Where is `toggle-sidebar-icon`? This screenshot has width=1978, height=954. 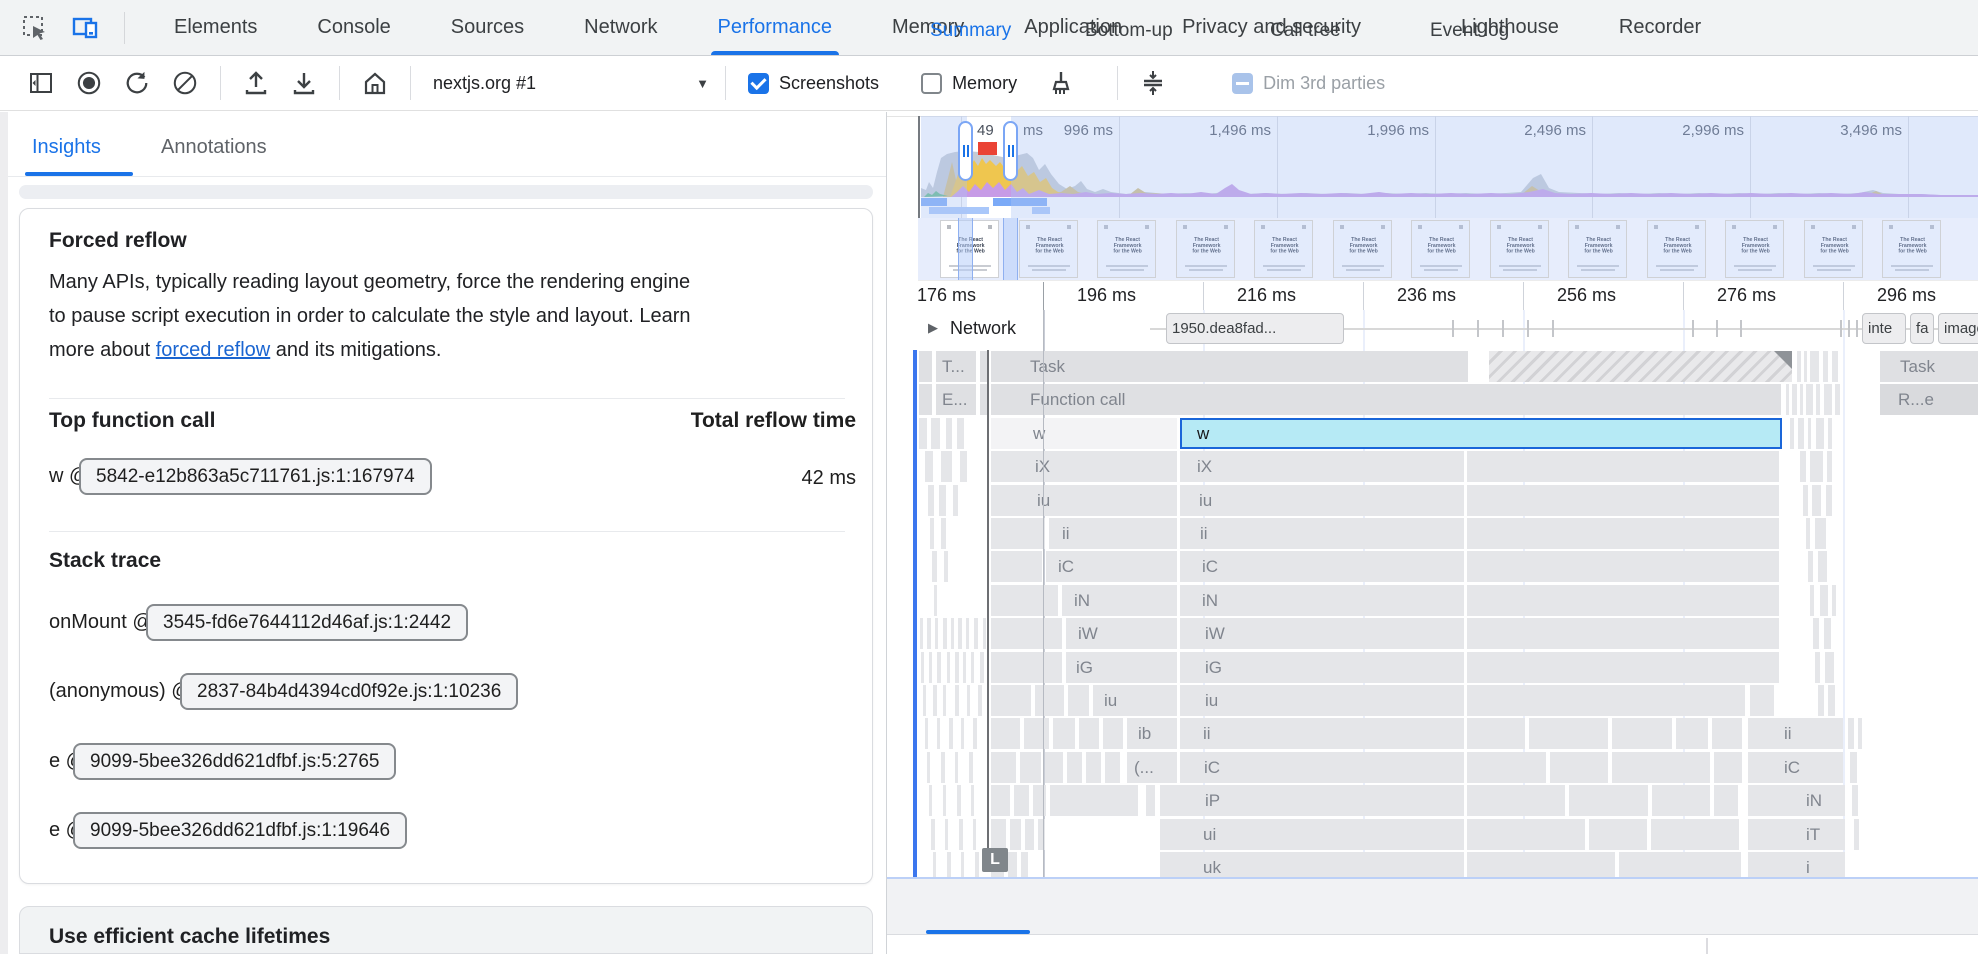
toggle-sidebar-icon is located at coordinates (41, 83).